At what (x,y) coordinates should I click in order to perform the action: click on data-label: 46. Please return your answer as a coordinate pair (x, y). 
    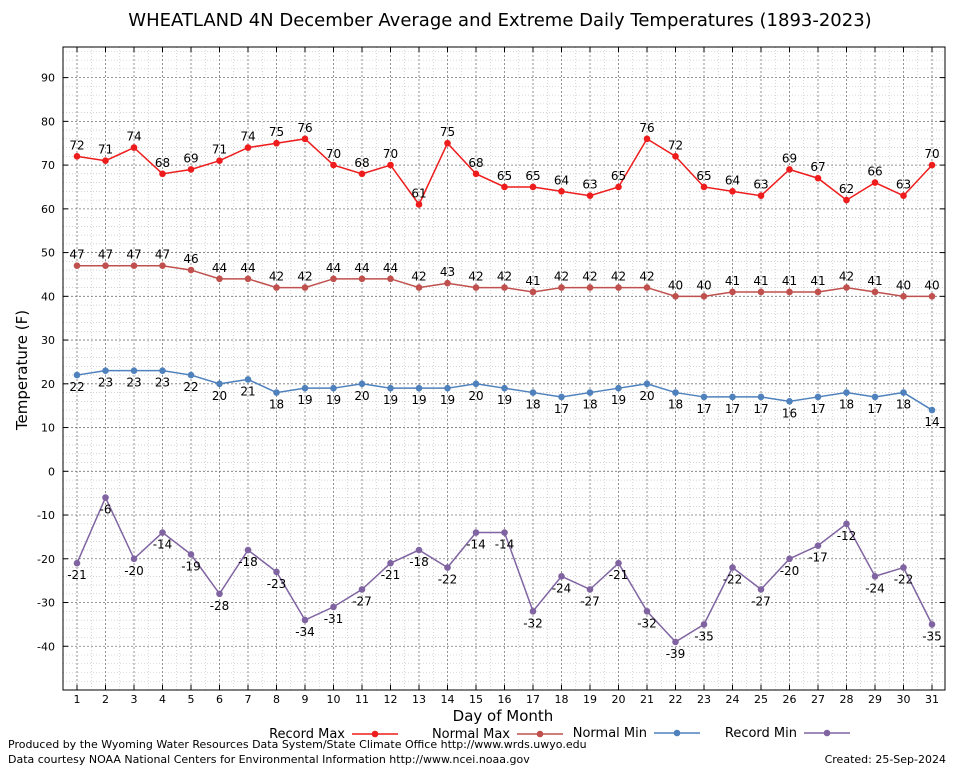
    Looking at the image, I should click on (190, 259).